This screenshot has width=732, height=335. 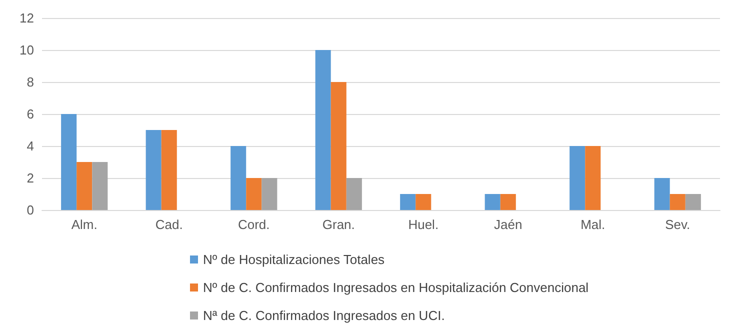 I want to click on x-tick-label: Alm., so click(x=84, y=224).